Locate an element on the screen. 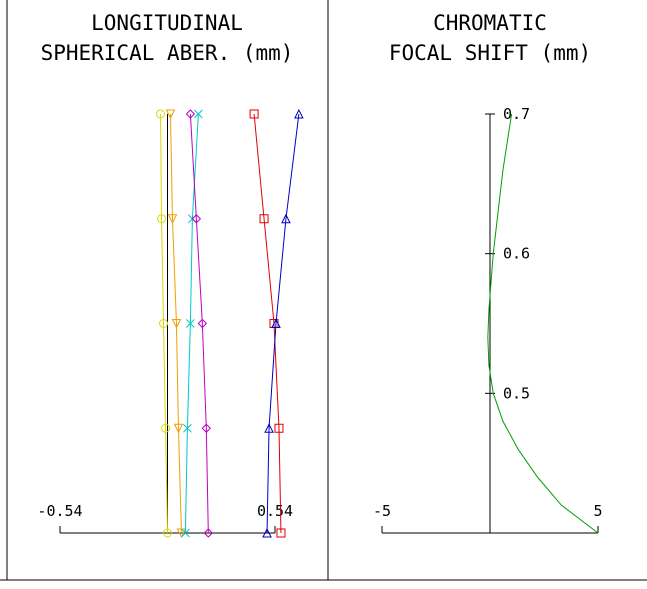 The image size is (647, 589). chart-title: SPHERICAL ABER. (mm) is located at coordinates (167, 53).